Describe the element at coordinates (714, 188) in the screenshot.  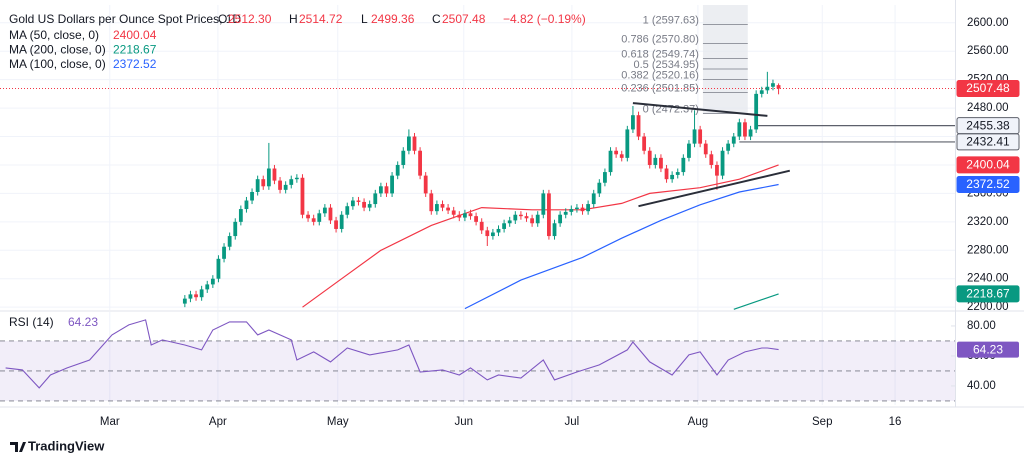
I see `trendline` at that location.